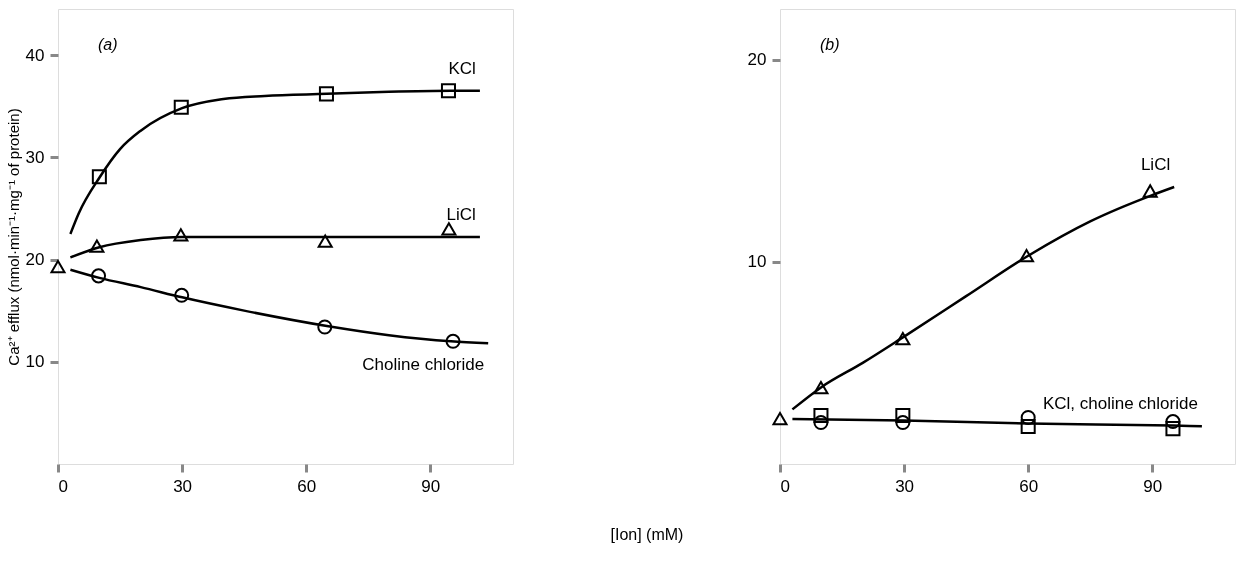  What do you see at coordinates (462, 68) in the screenshot?
I see `series-label: KCl` at bounding box center [462, 68].